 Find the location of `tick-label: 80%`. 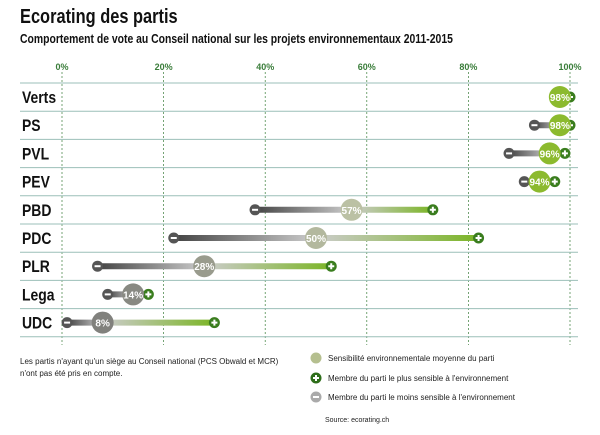

tick-label: 80% is located at coordinates (468, 67).